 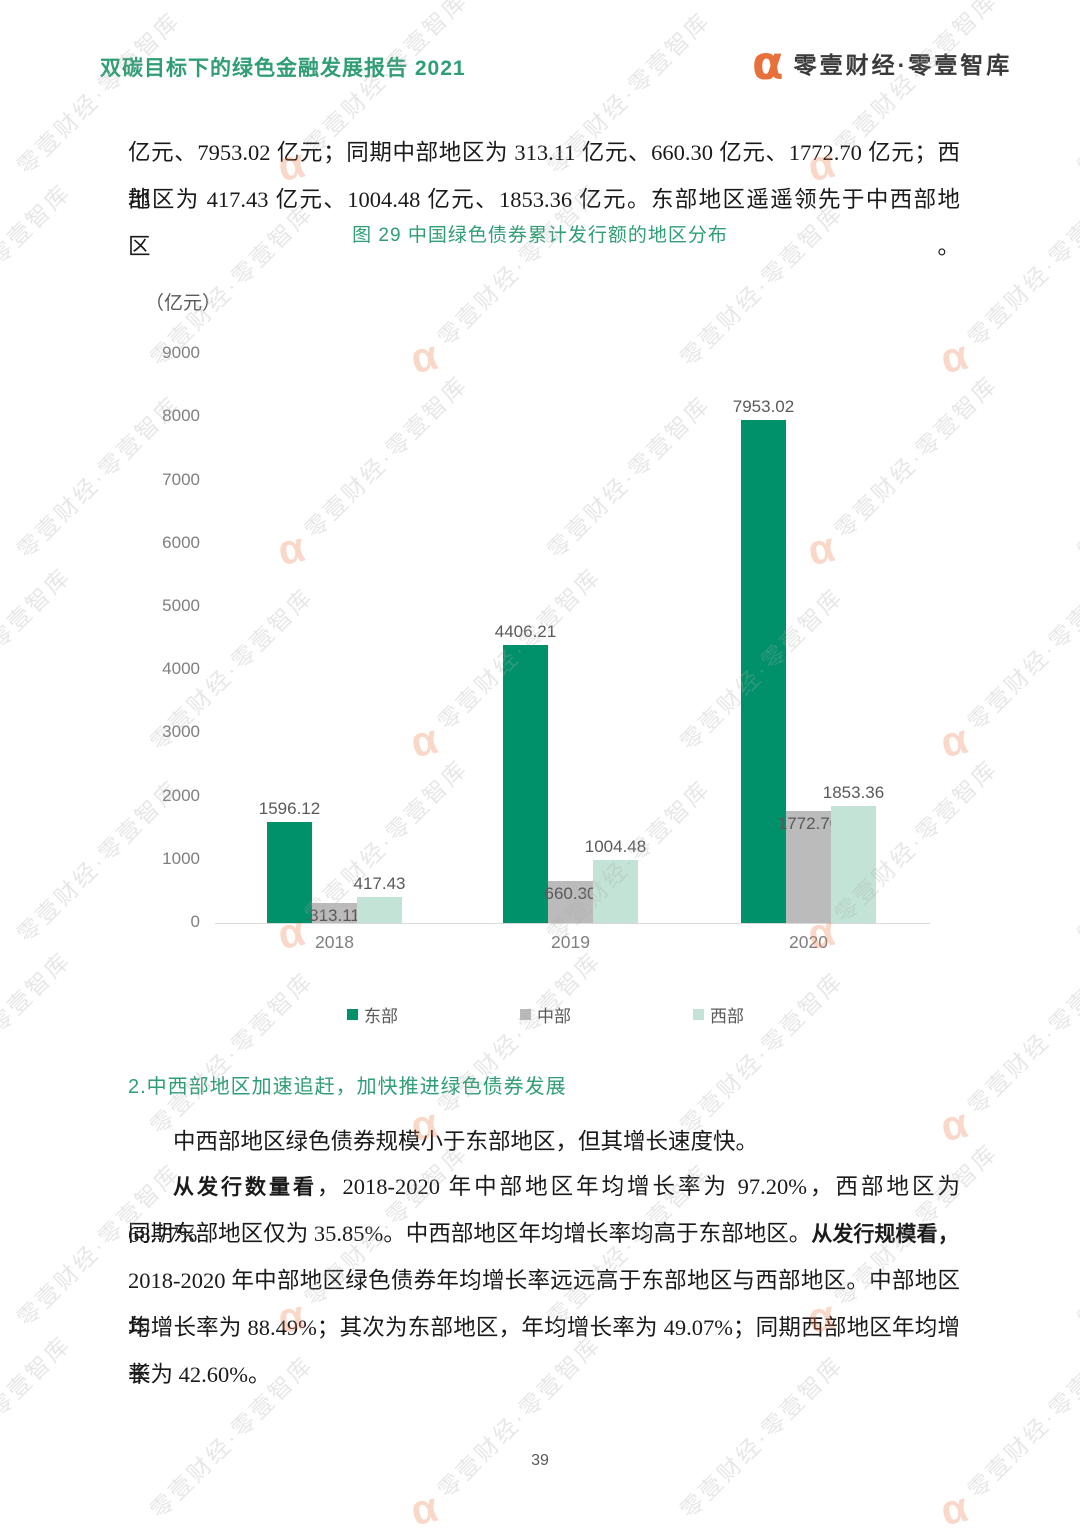 I want to click on value-label: 4406.21, so click(x=525, y=631).